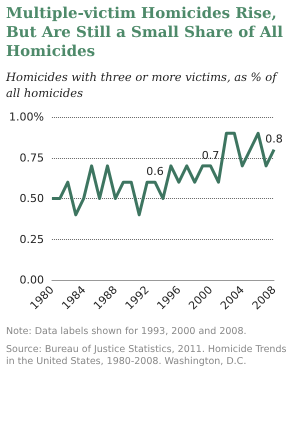 This screenshot has height=433, width=298. What do you see at coordinates (31, 239) in the screenshot?
I see `y-tick-label: 0.25` at bounding box center [31, 239].